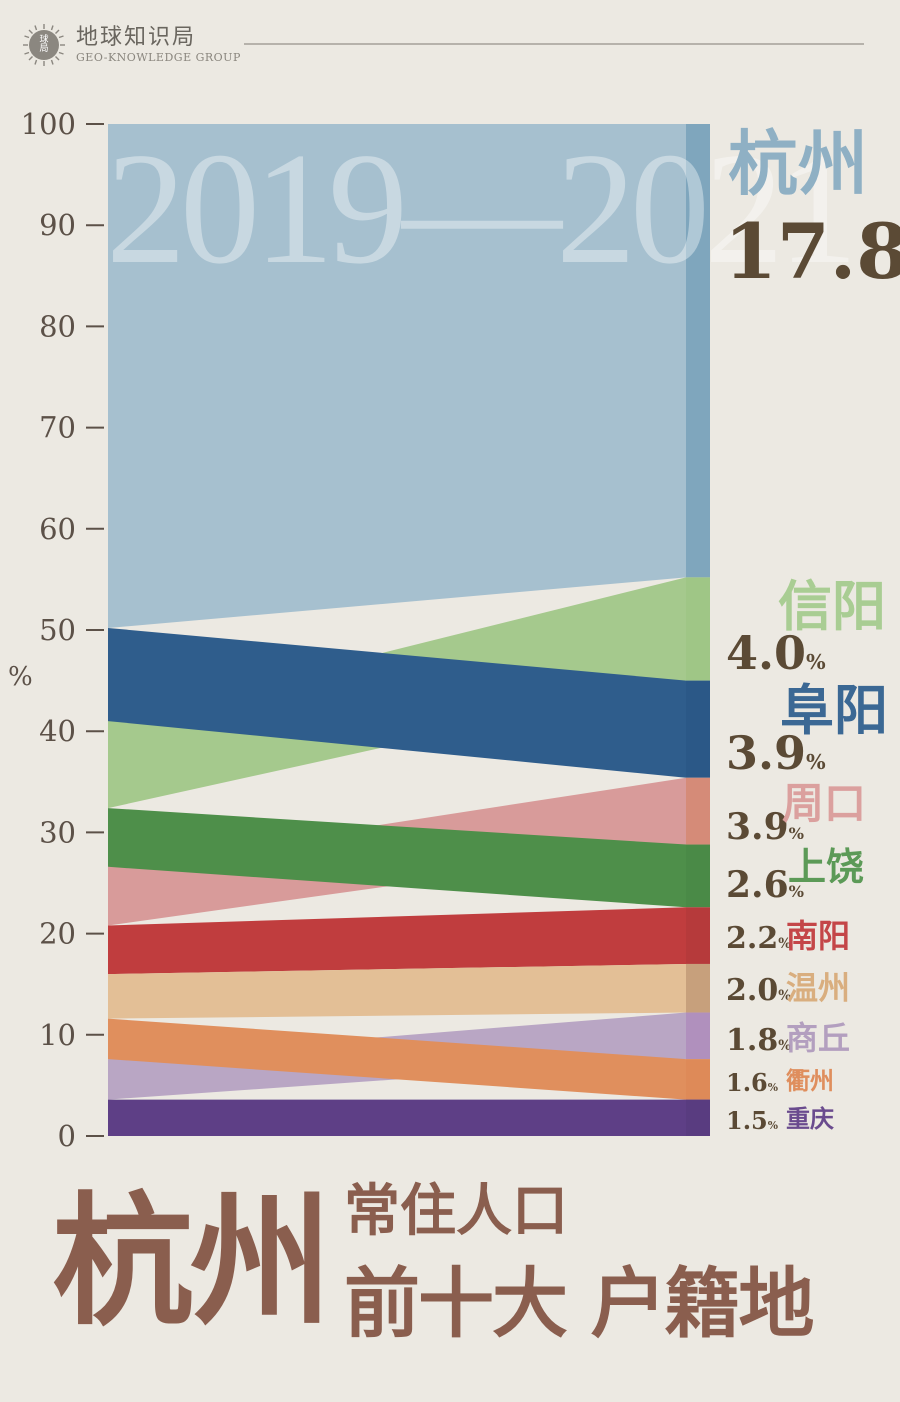 The width and height of the screenshot is (900, 1402). What do you see at coordinates (757, 827) in the screenshot?
I see `value-number-3: 3.9` at bounding box center [757, 827].